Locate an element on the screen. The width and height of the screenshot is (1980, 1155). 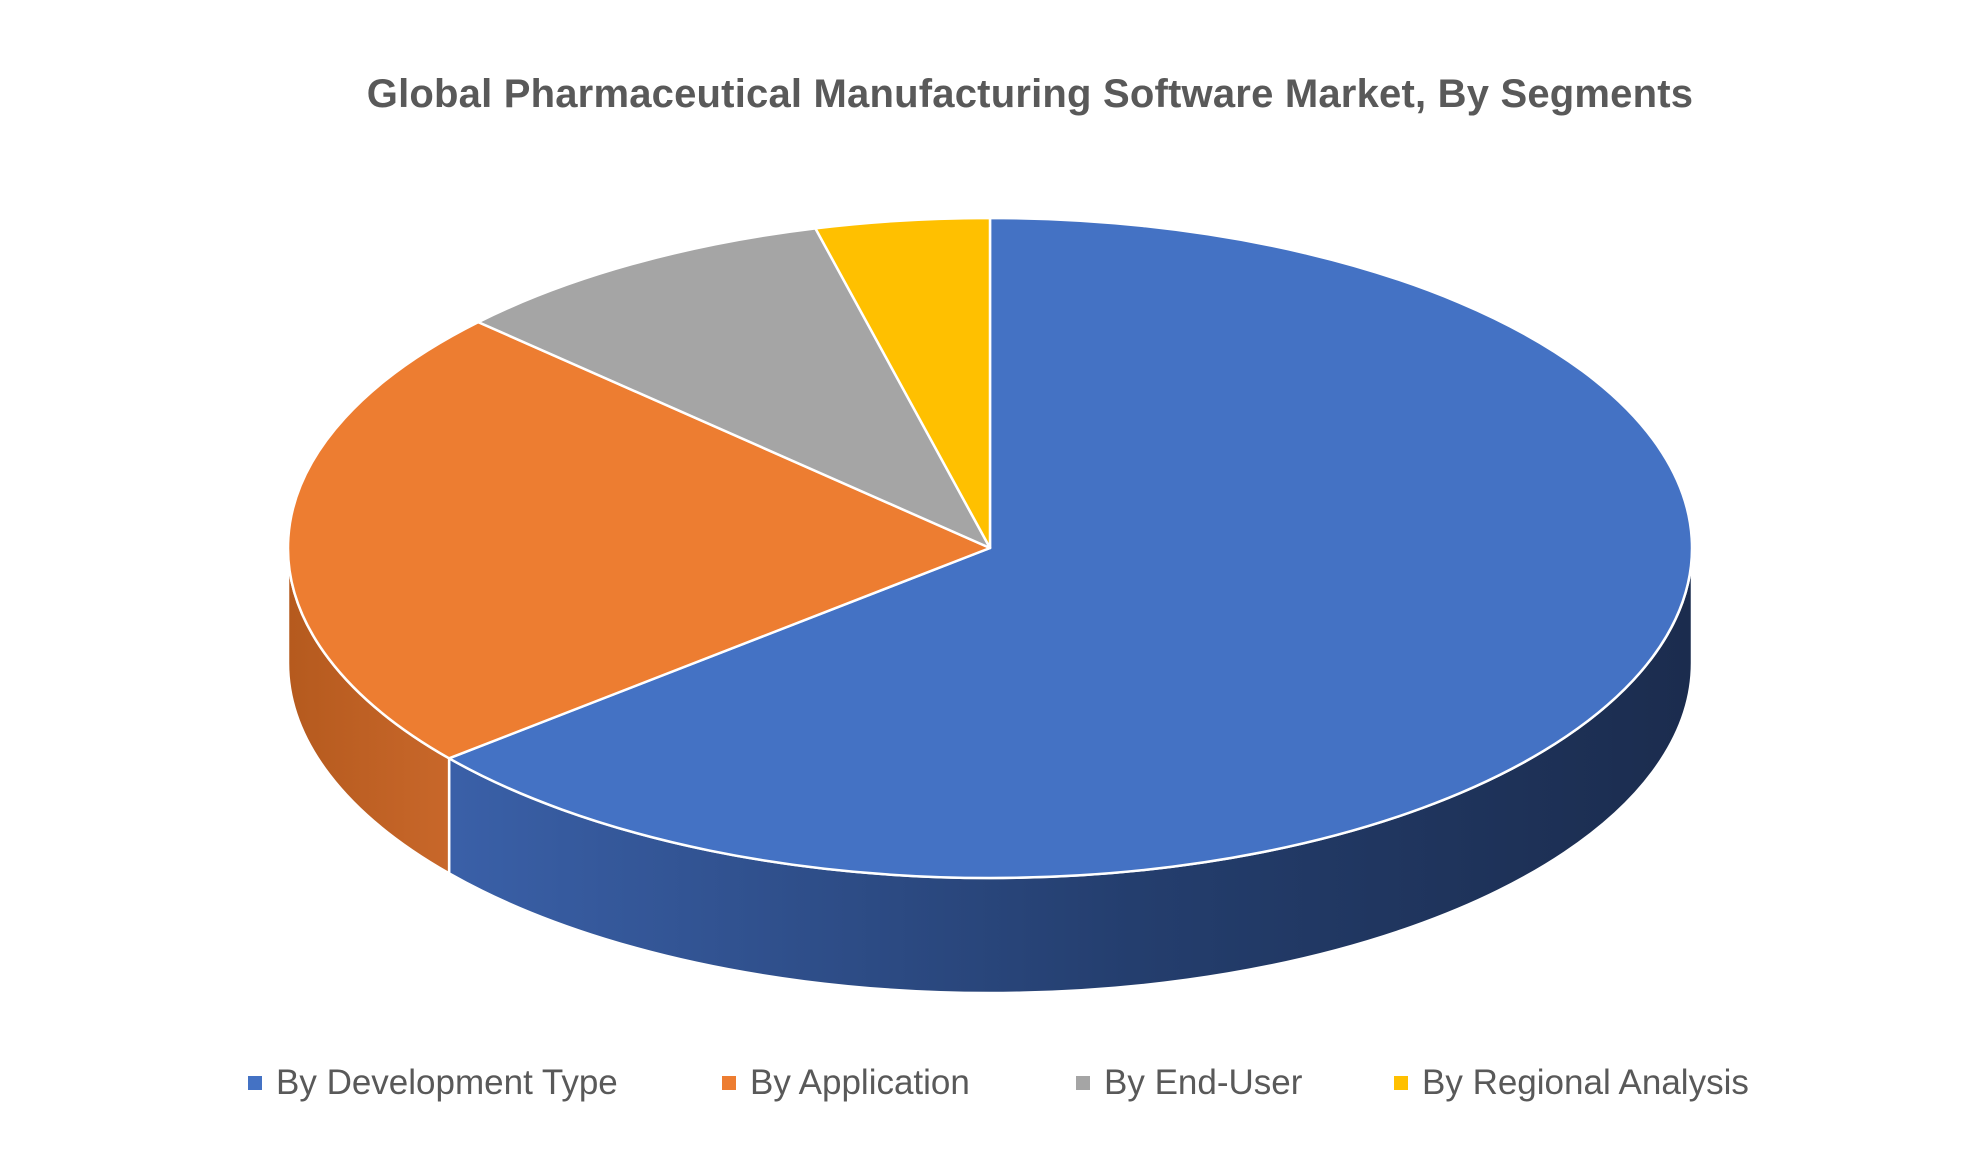
legend-item-by-development-type: By Development Type is located at coordinates (433, 1083).